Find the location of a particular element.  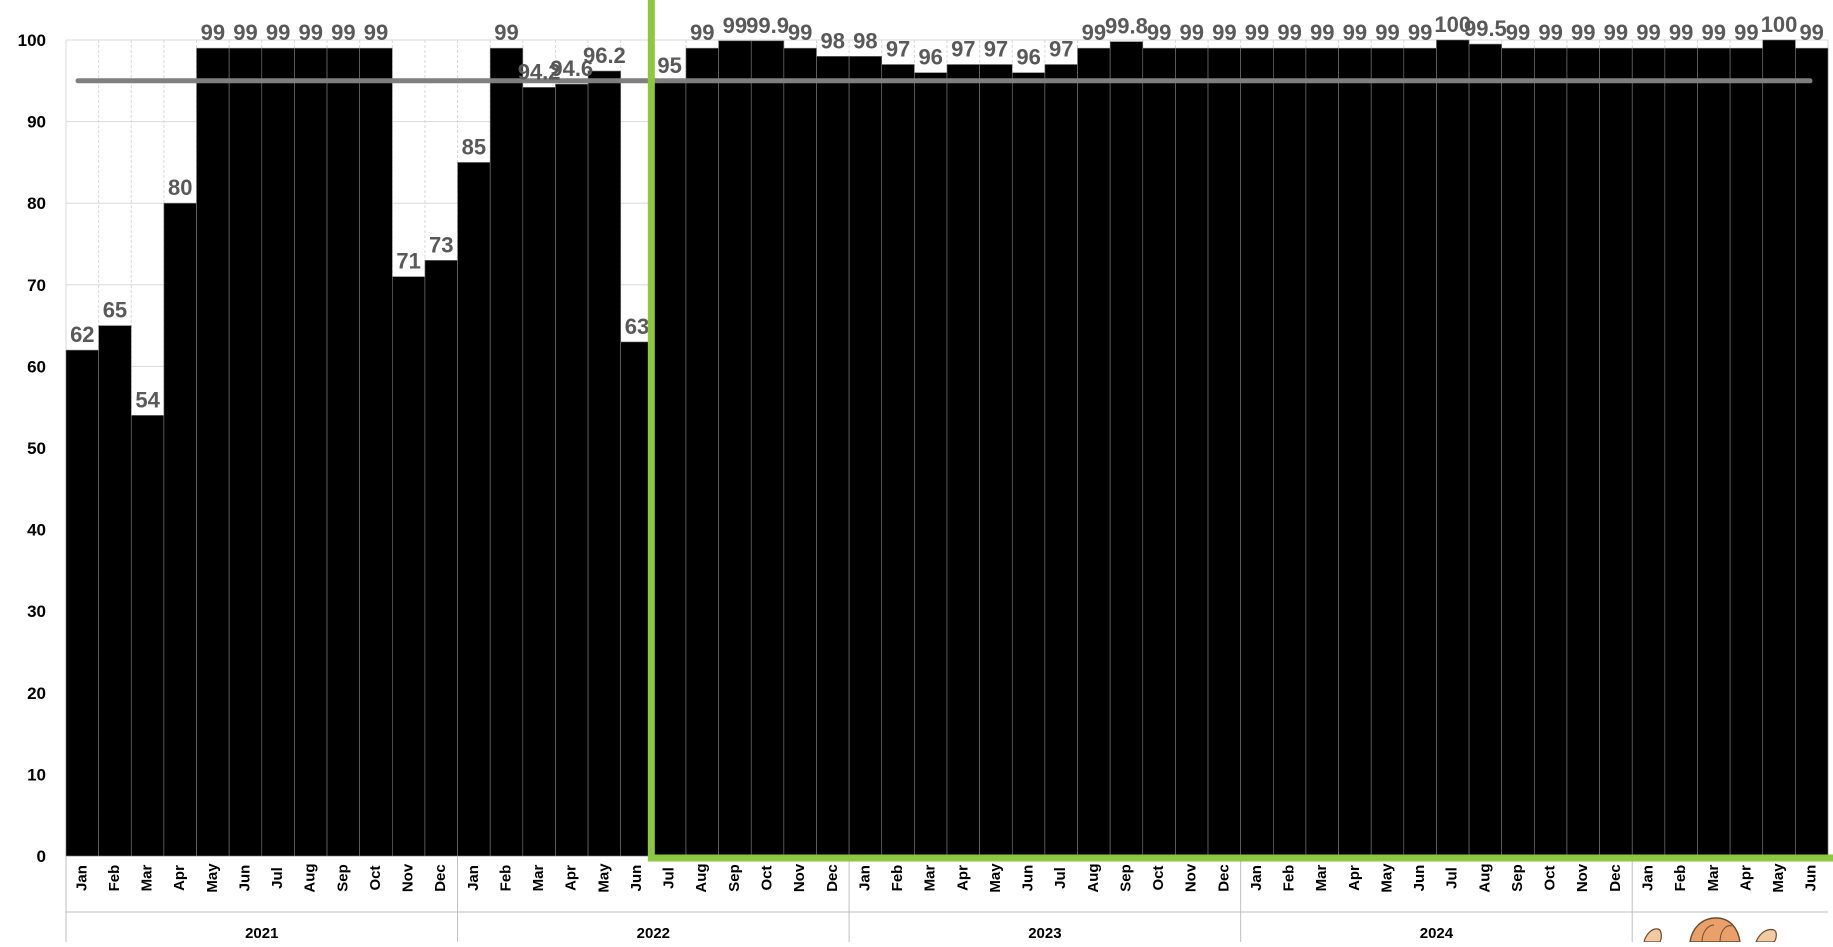

y-tick-label: 30 is located at coordinates (36, 611).